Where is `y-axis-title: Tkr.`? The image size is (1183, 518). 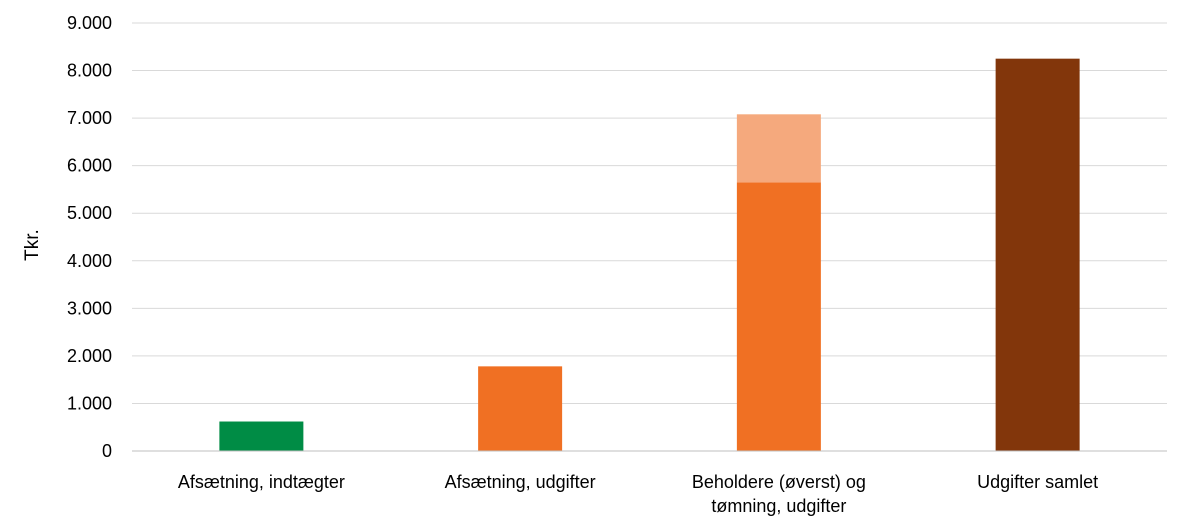
y-axis-title: Tkr. is located at coordinates (32, 245).